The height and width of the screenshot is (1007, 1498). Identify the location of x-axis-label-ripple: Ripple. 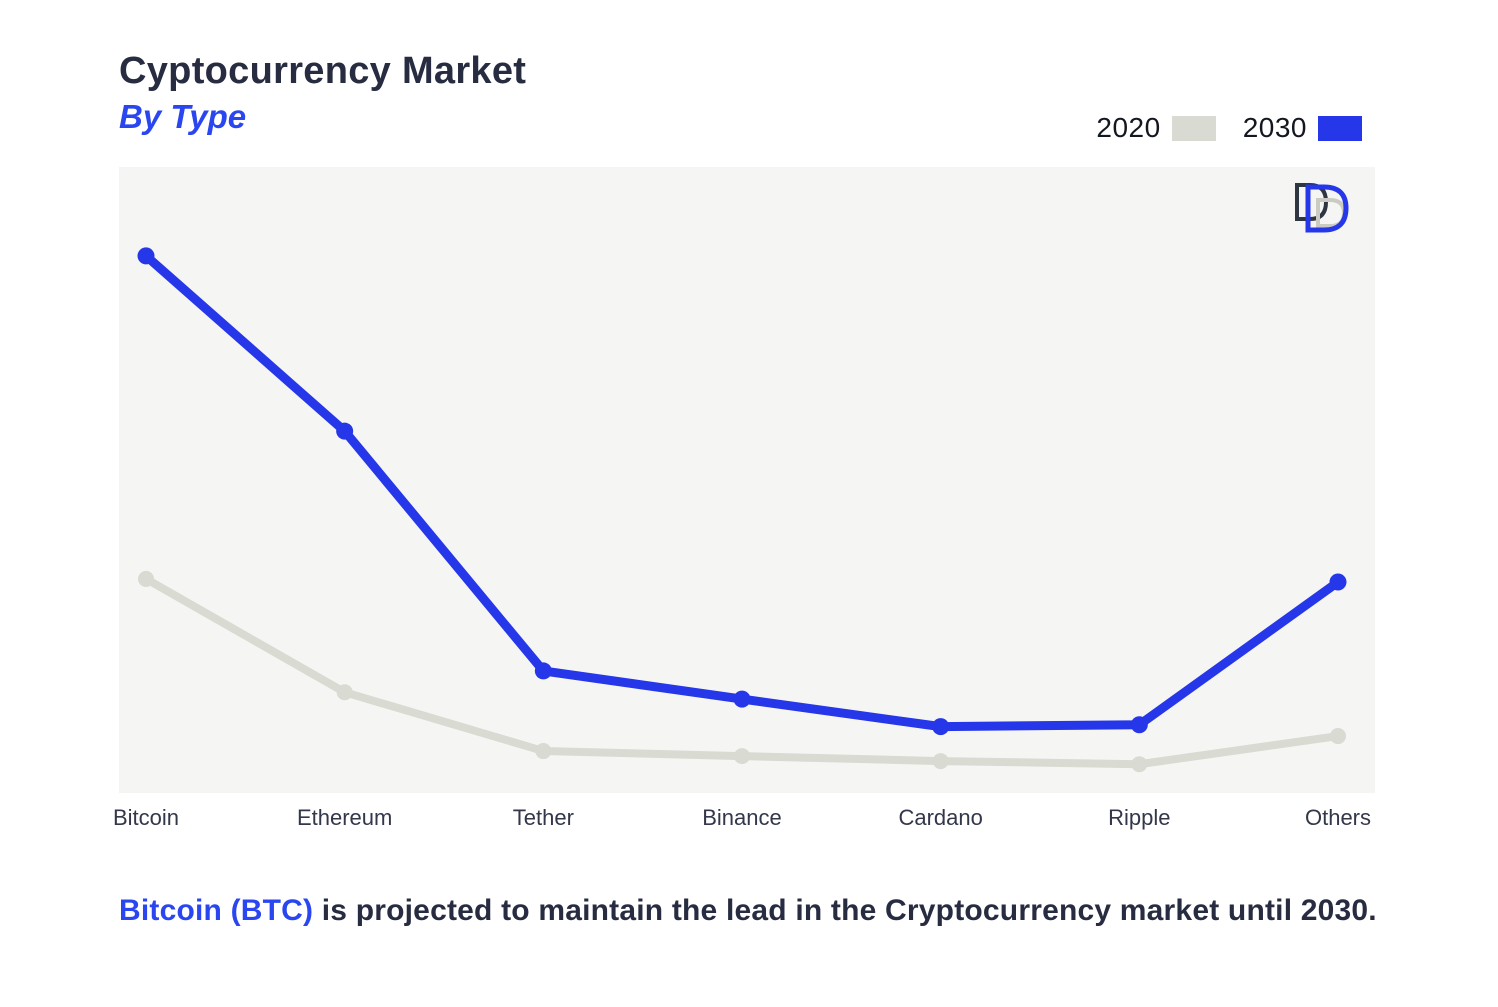
(1139, 817).